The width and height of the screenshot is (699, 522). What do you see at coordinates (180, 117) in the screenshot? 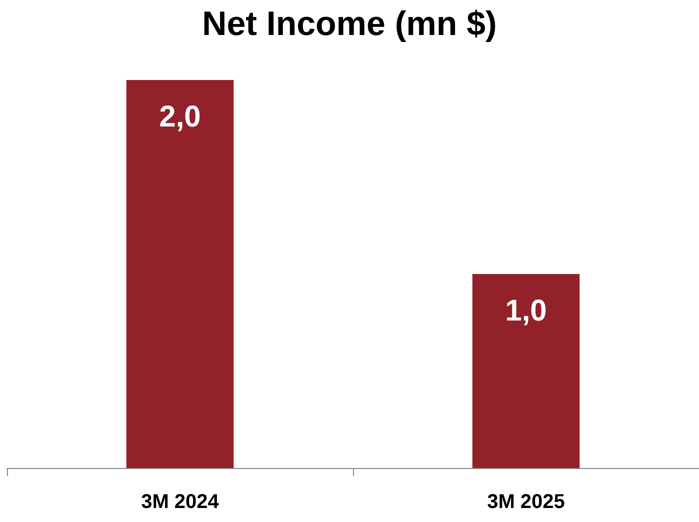
I see `data-label: 2,0` at bounding box center [180, 117].